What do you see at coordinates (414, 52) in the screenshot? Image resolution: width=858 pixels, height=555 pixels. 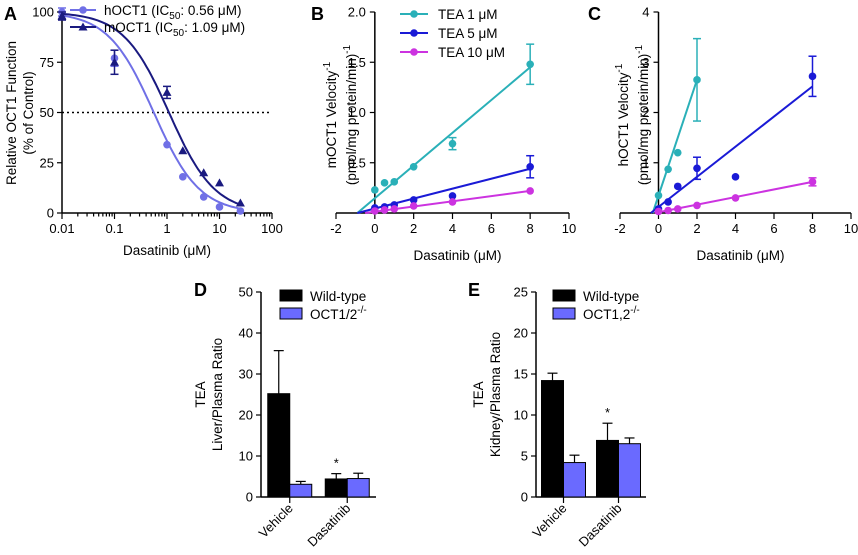 I see `legend-tea10-marker` at bounding box center [414, 52].